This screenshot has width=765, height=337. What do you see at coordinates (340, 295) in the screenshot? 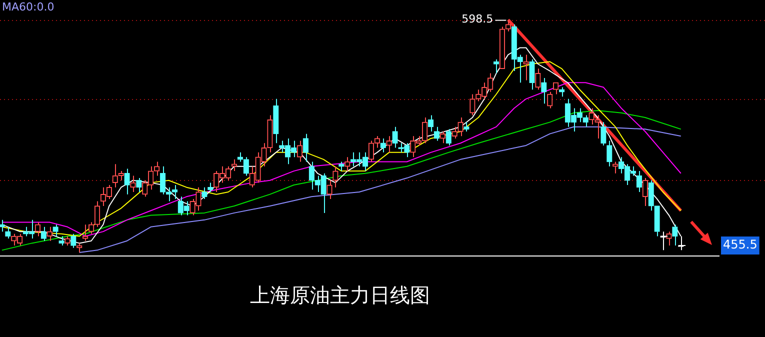
I see `text: 上海原油主力日线图` at bounding box center [340, 295].